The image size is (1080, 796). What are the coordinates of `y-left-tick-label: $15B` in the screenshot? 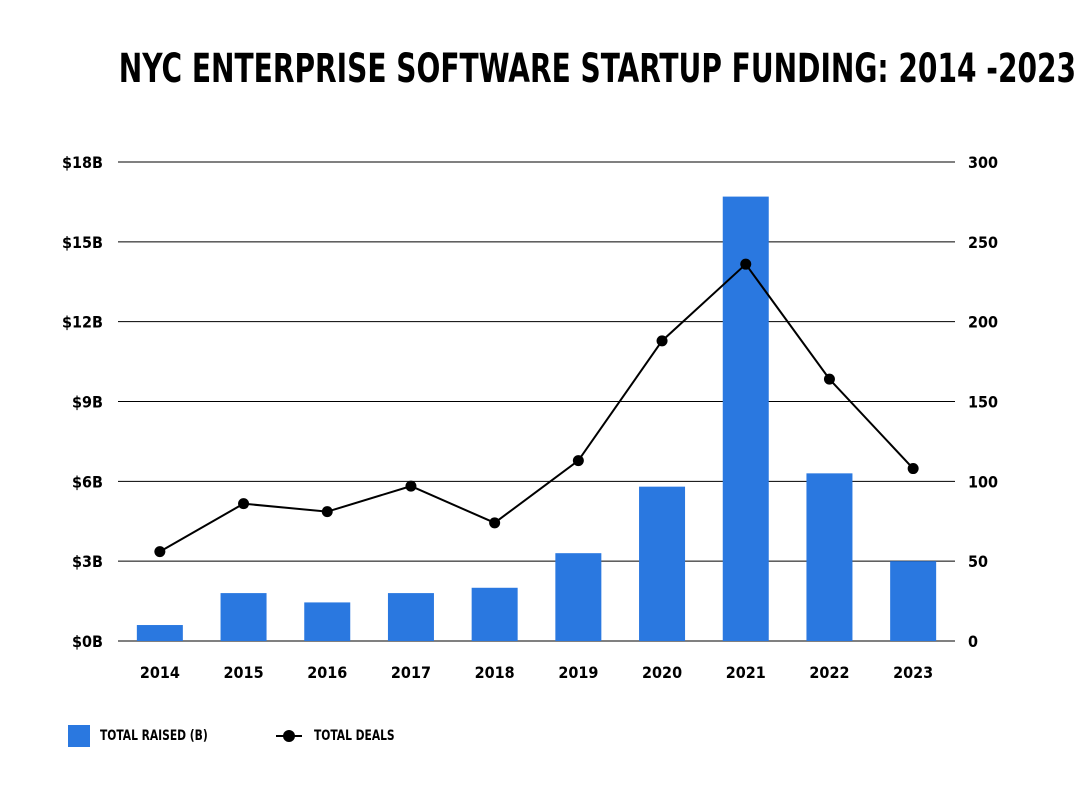 It's located at (82, 242).